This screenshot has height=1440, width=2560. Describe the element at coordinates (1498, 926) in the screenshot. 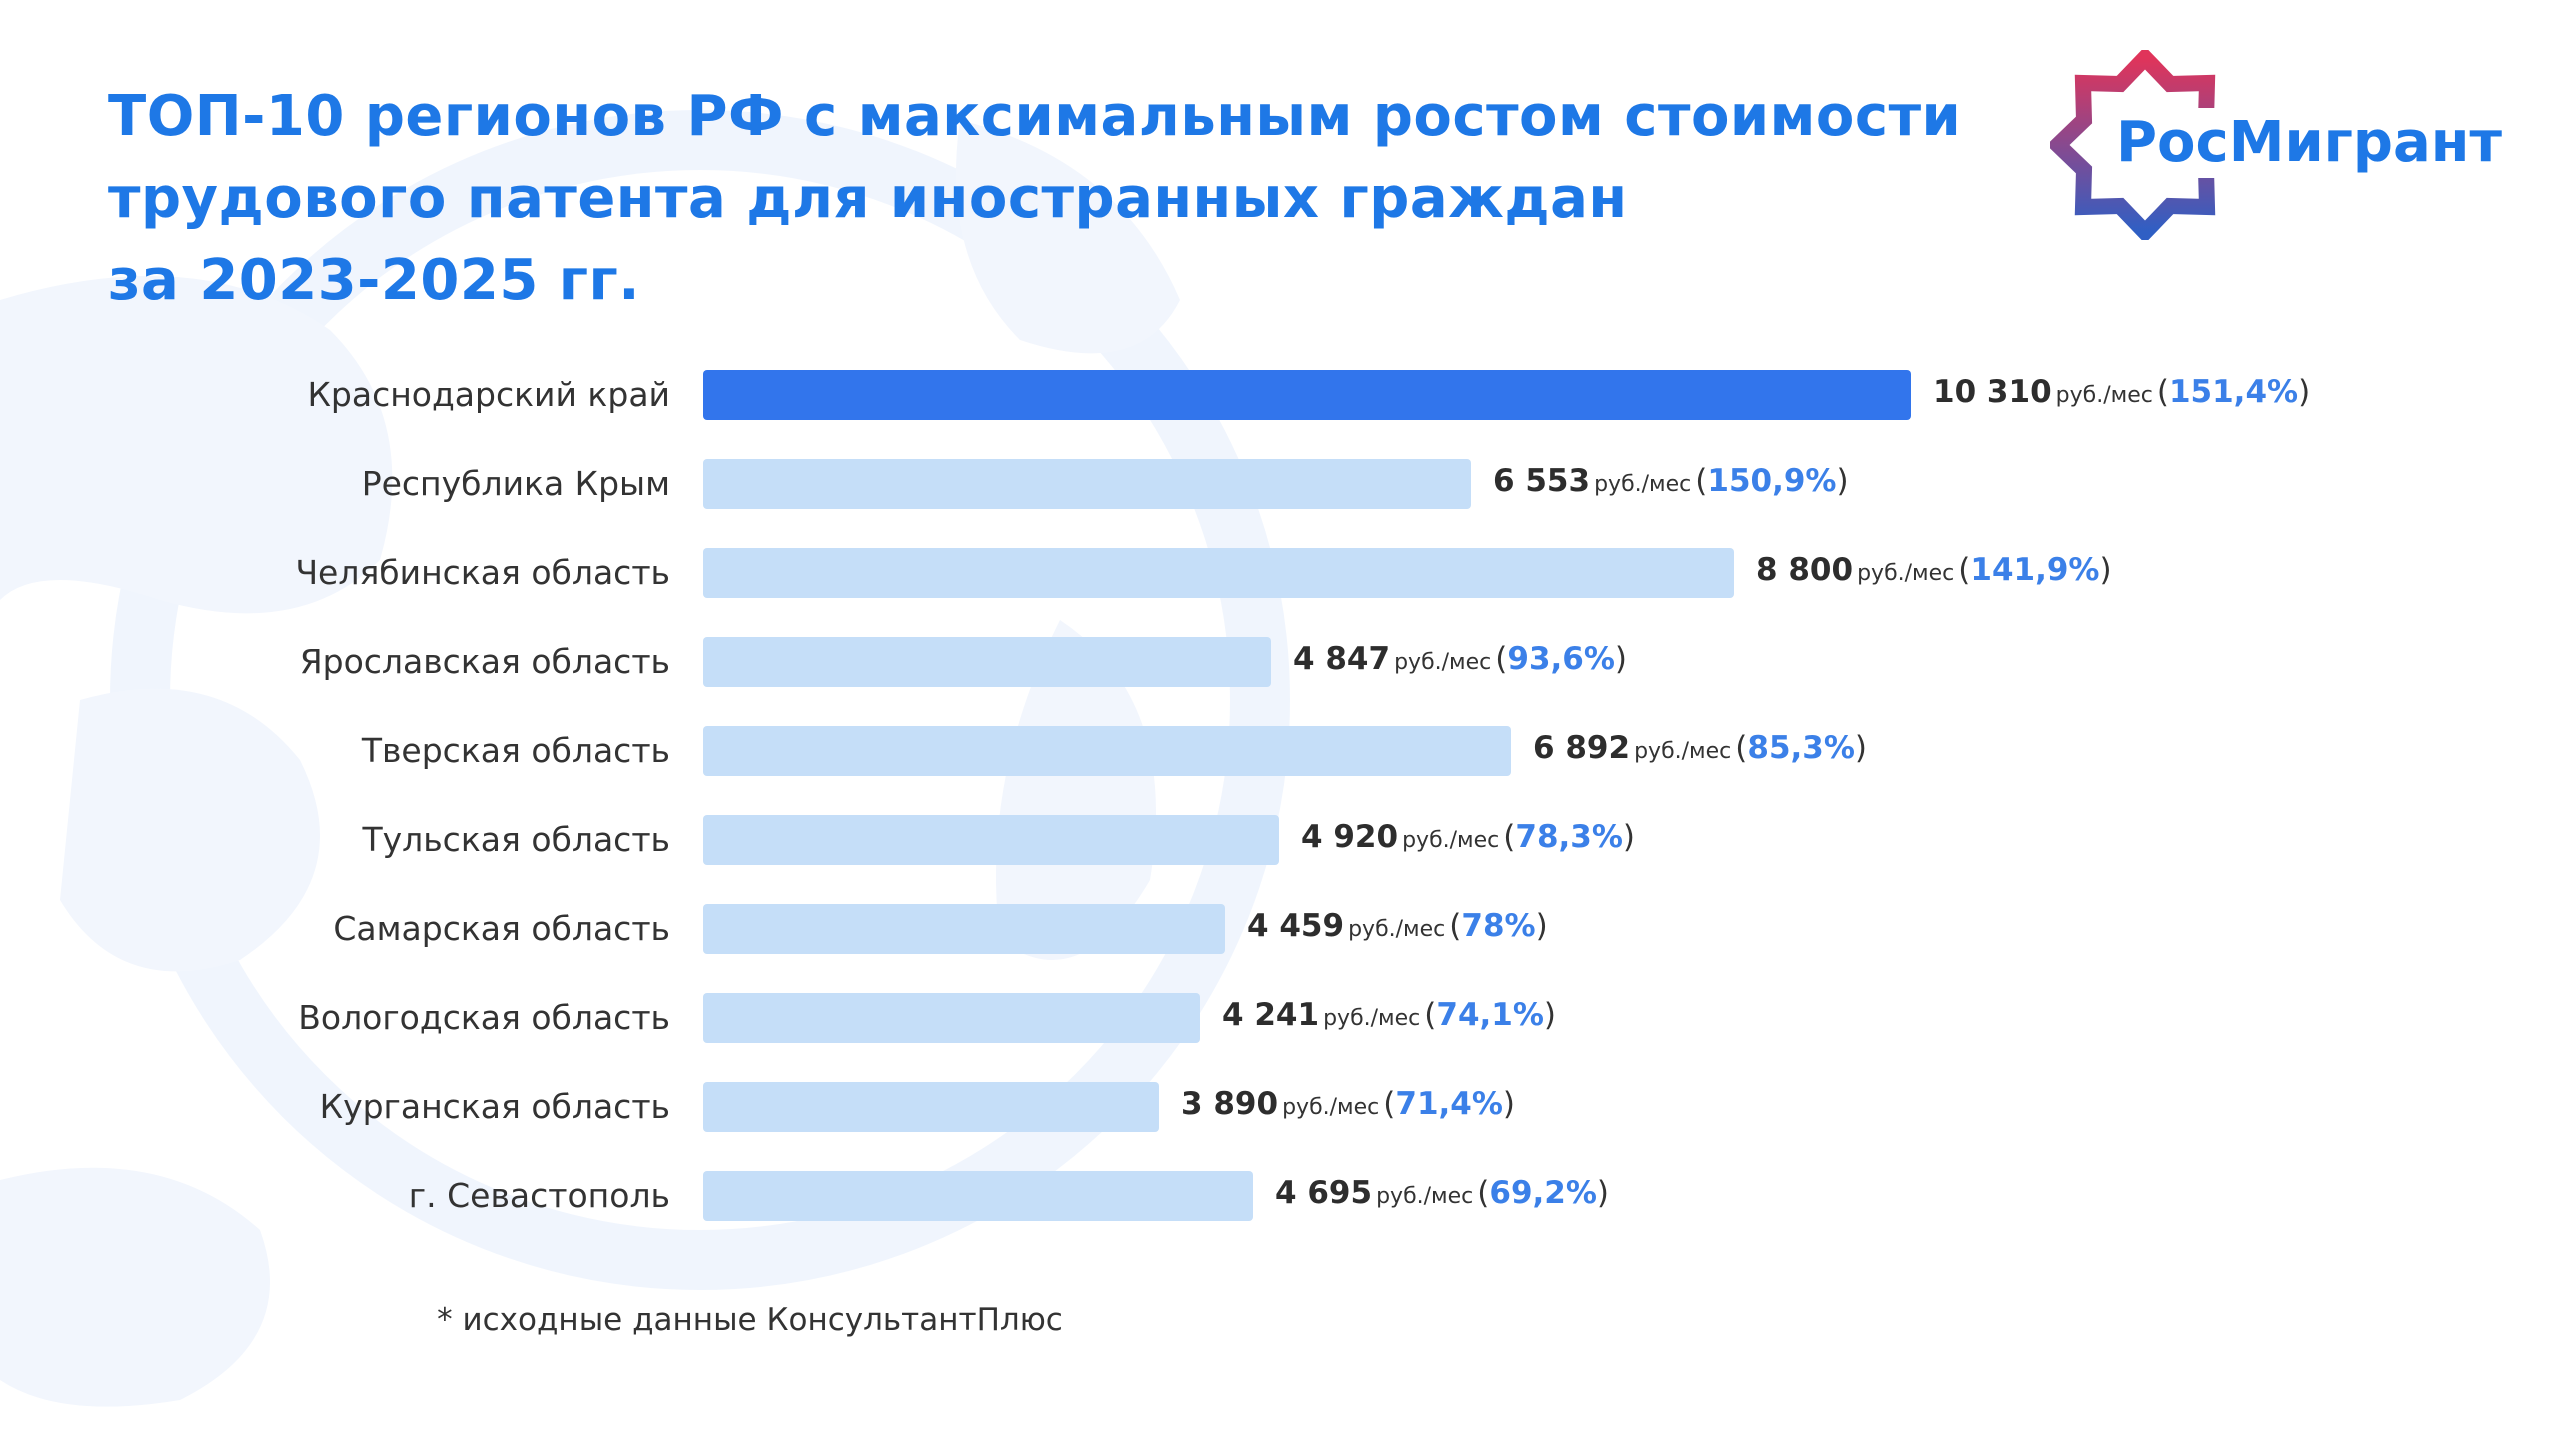

I see `growth-percent: 78%` at that location.